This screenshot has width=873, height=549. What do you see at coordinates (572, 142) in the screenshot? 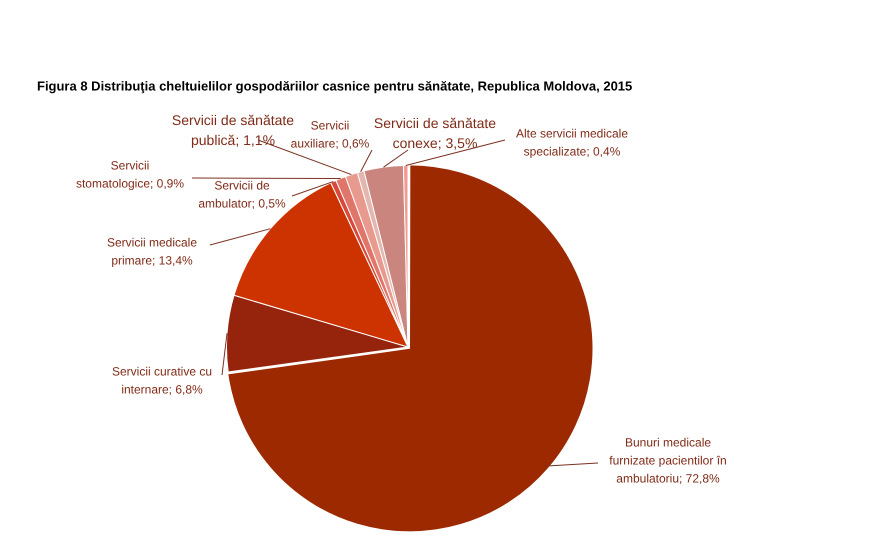
I see `slice-label: Alte servicii medicale specializate; 0,4%` at bounding box center [572, 142].